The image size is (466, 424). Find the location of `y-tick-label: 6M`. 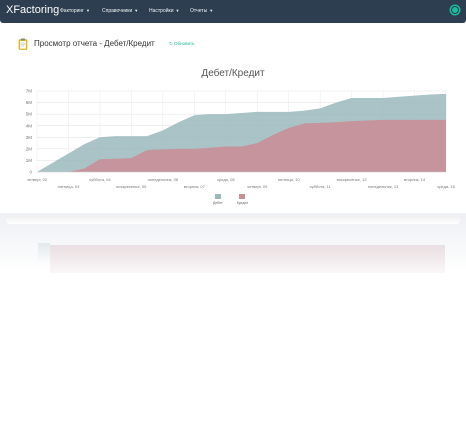

y-tick-label: 6M is located at coordinates (29, 102).